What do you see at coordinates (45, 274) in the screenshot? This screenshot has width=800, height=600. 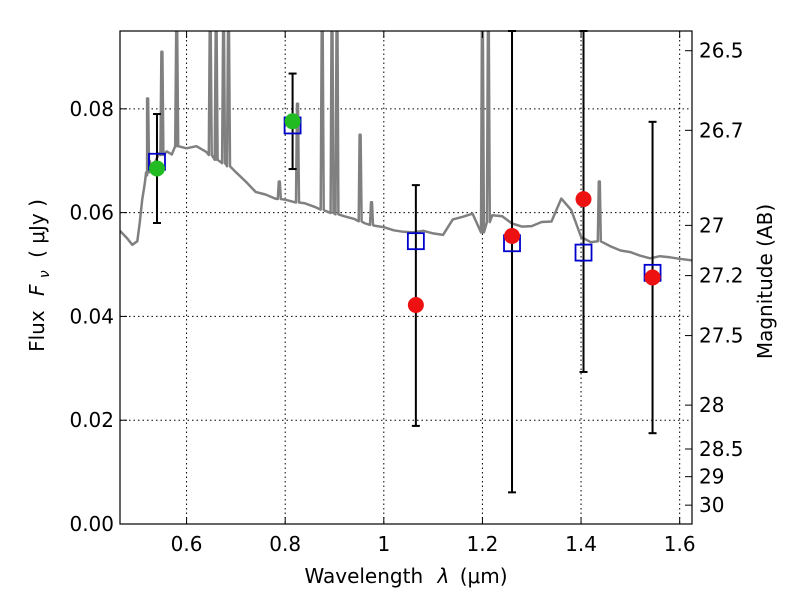 I see `y-axis-label-subscript: ν` at bounding box center [45, 274].